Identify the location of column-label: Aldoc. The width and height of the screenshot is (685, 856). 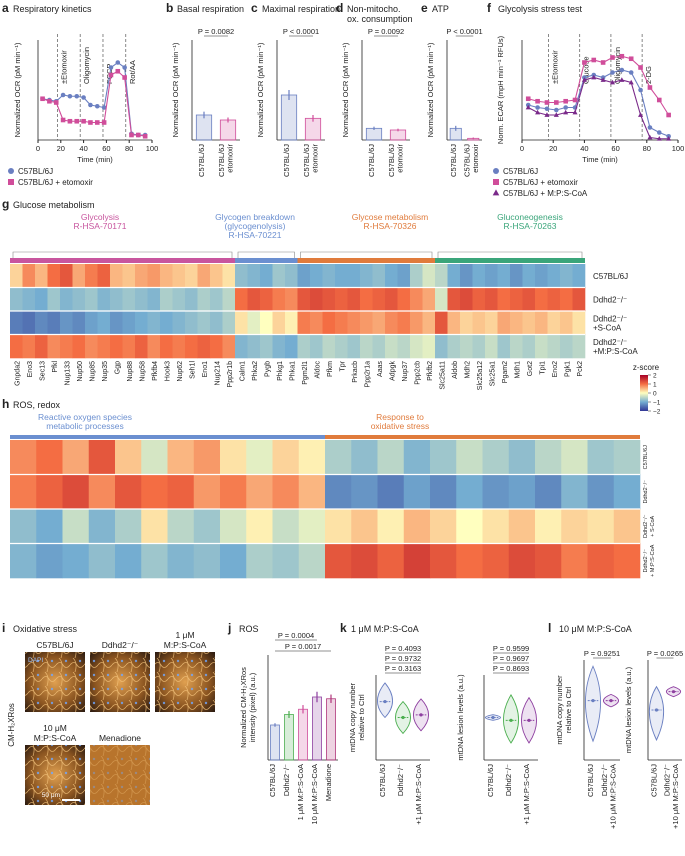
(317, 370).